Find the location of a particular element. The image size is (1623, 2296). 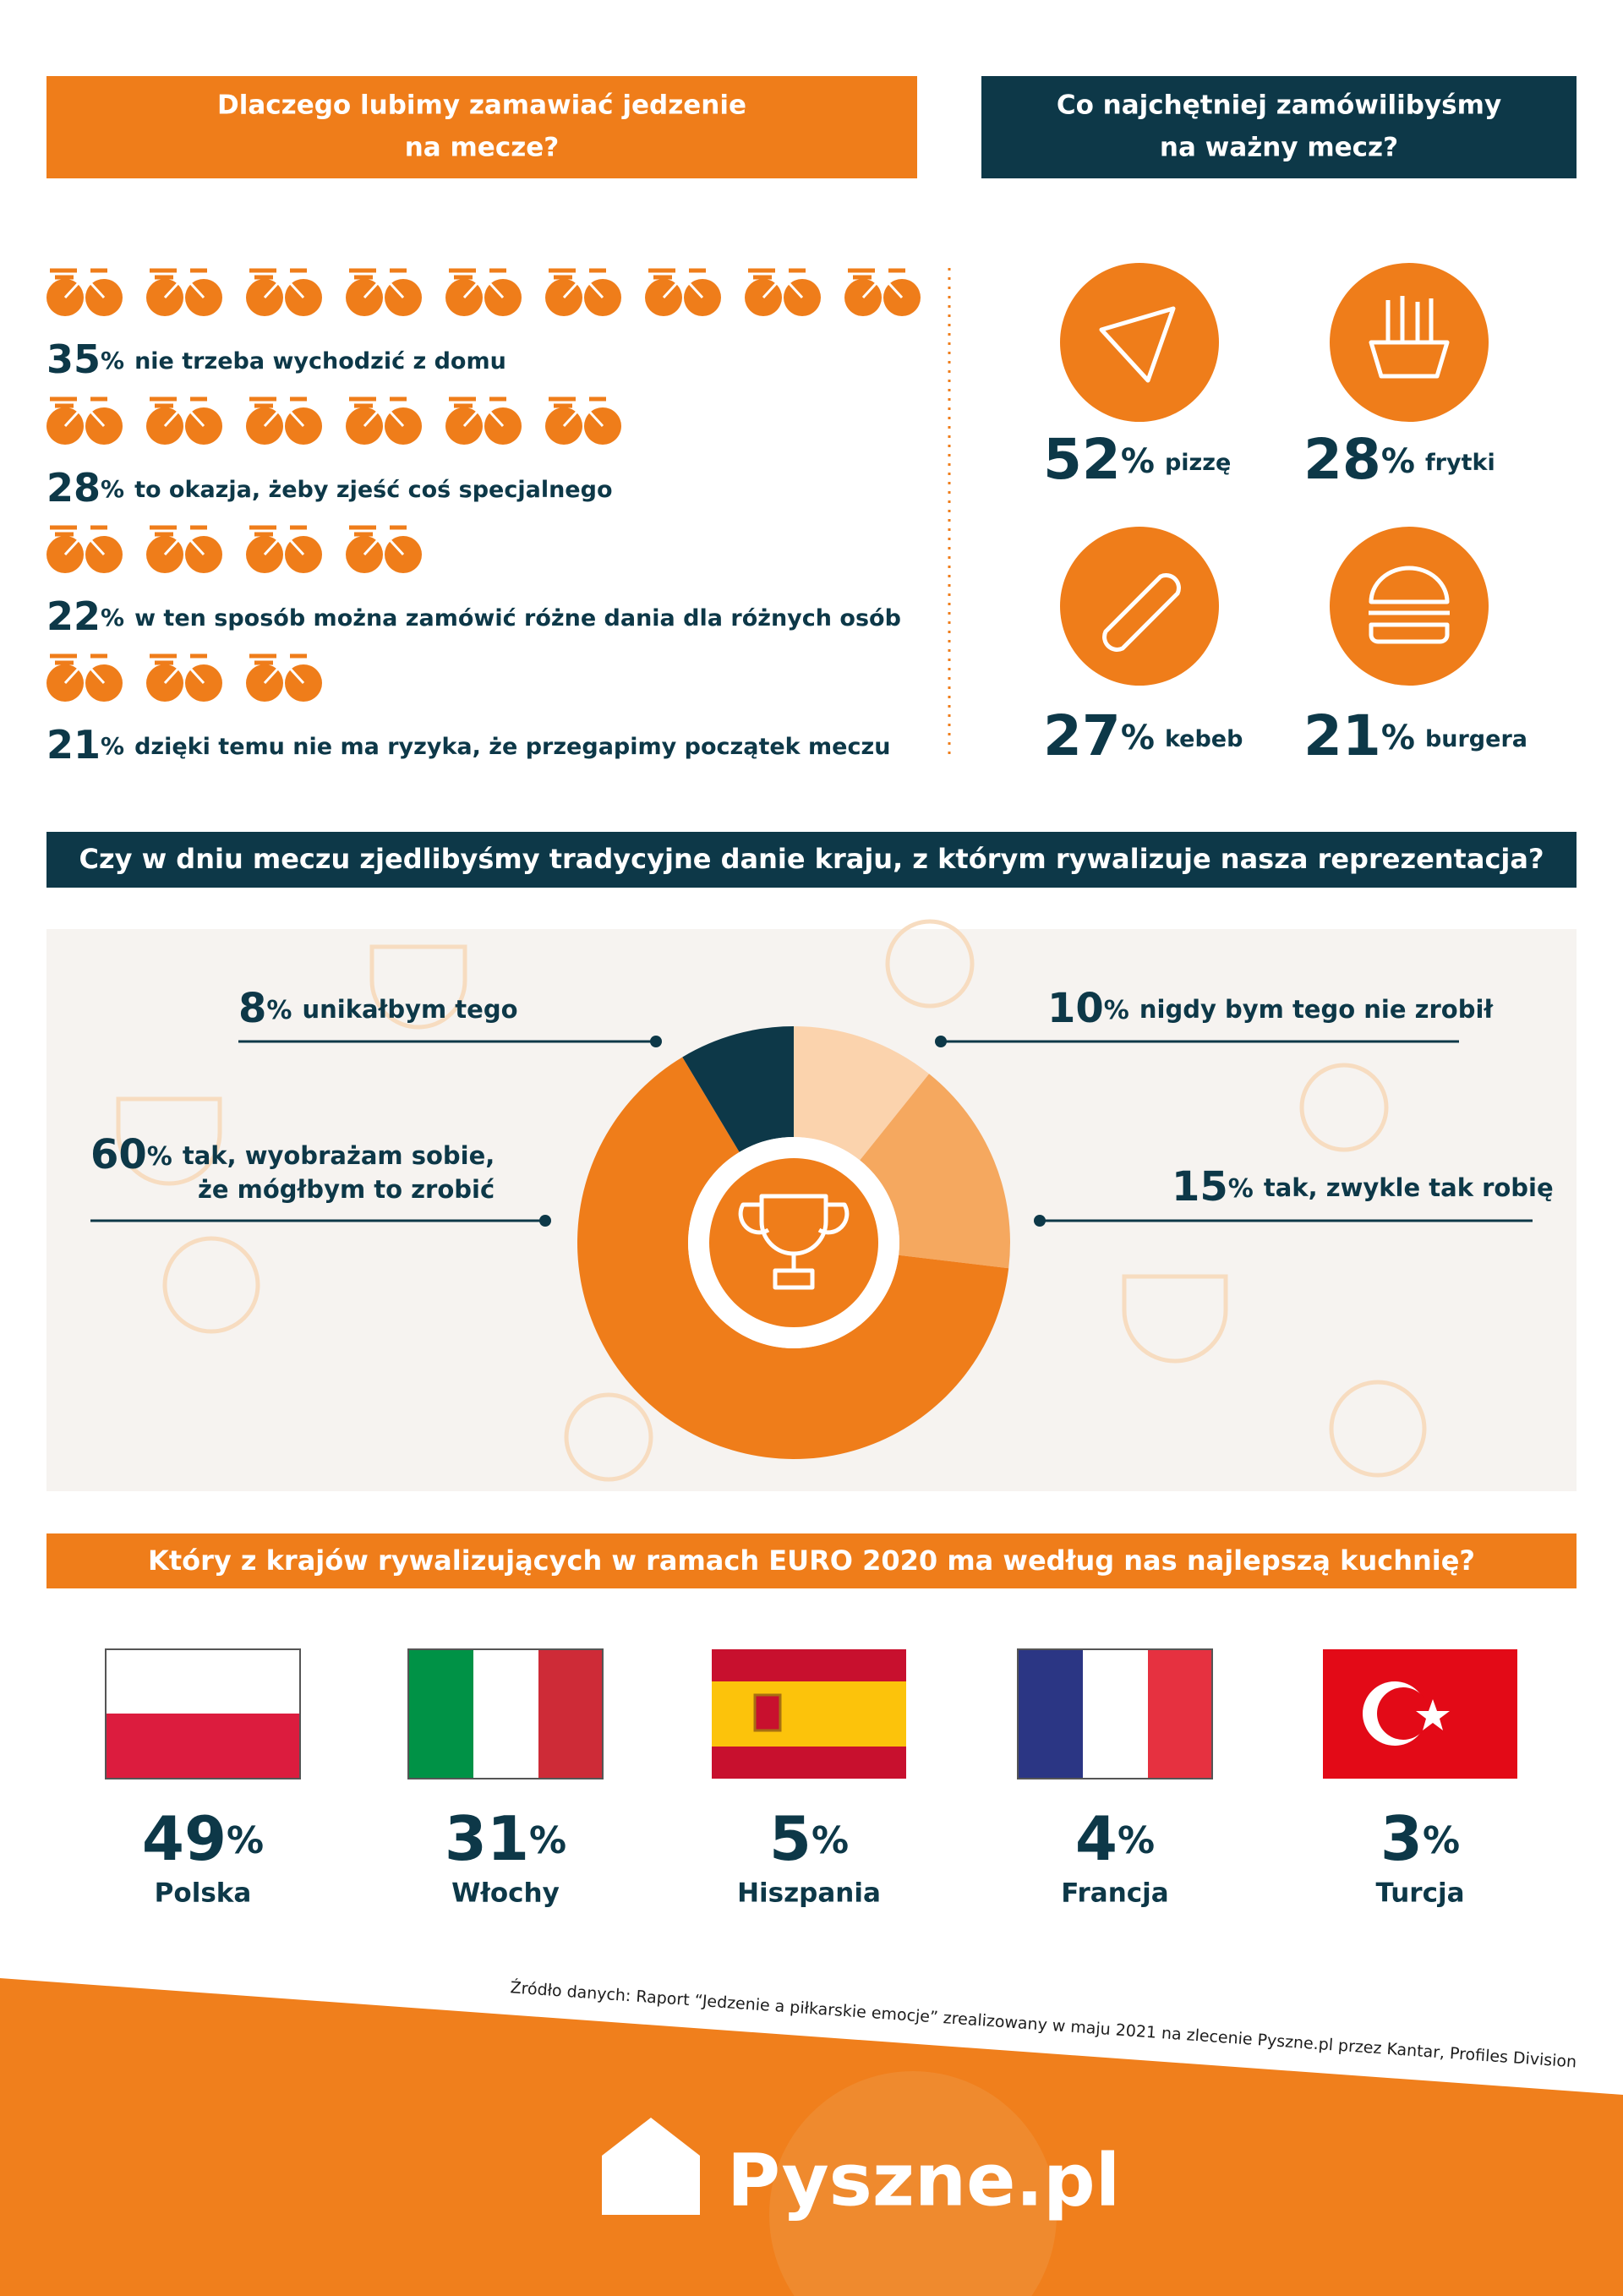

logo-text: Pyszne.pl is located at coordinates (924, 2180).